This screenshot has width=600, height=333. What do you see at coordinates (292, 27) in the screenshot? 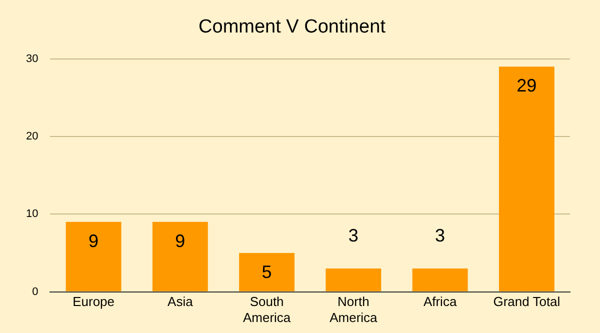
I see `chart-title: Comment V Continent` at bounding box center [292, 27].